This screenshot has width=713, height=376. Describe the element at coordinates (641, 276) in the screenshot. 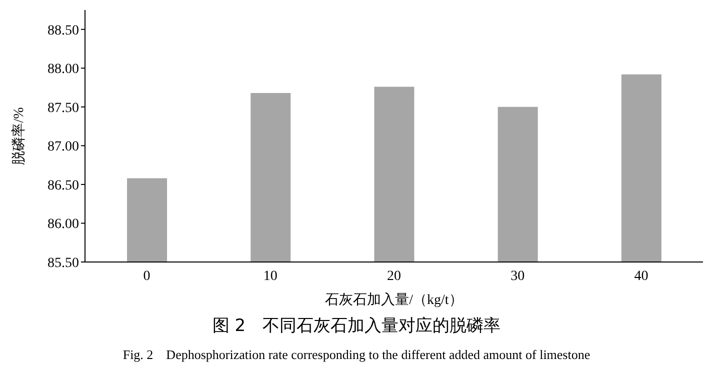

I see `x-tick-label: 40` at that location.